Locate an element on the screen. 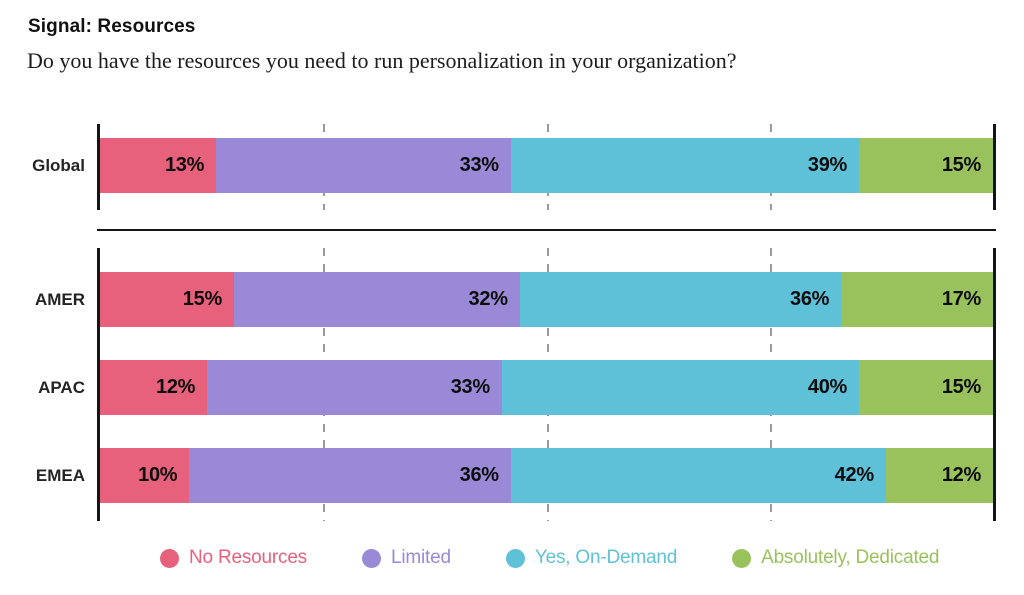  chart-title: Signal: Resources is located at coordinates (112, 26).